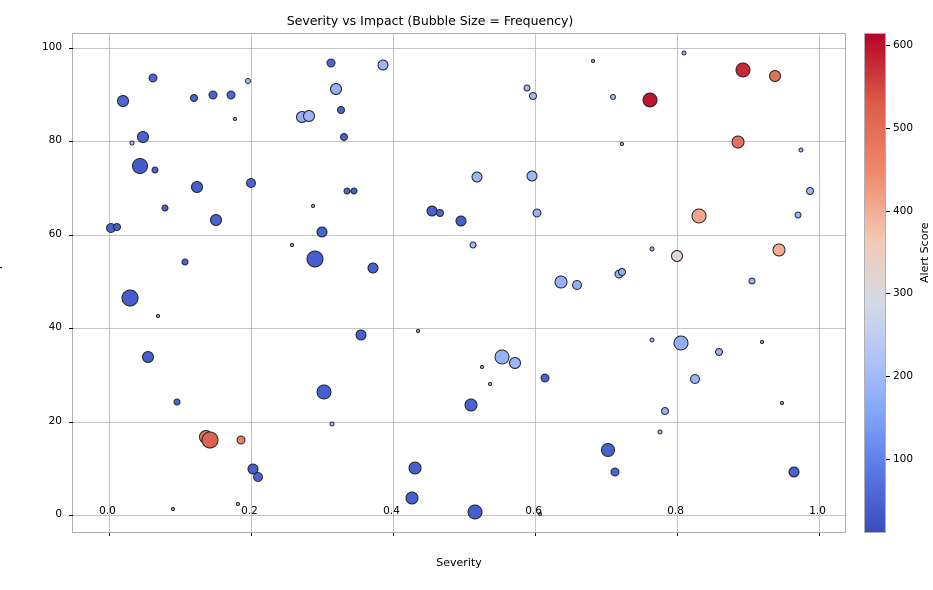 This screenshot has width=933, height=590. I want to click on y-axis-label: Impact, so click(1, 263).